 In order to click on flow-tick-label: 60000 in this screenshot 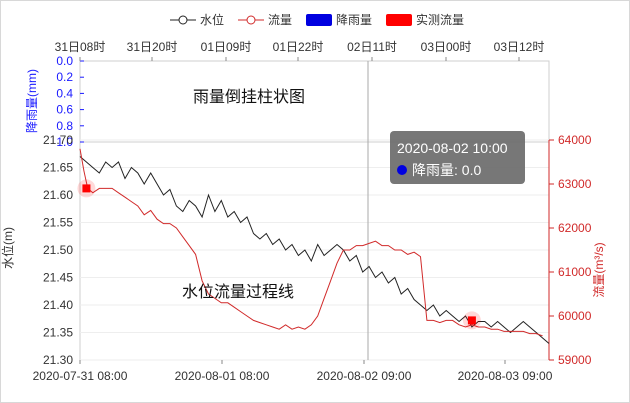, I will do `click(575, 316)`.